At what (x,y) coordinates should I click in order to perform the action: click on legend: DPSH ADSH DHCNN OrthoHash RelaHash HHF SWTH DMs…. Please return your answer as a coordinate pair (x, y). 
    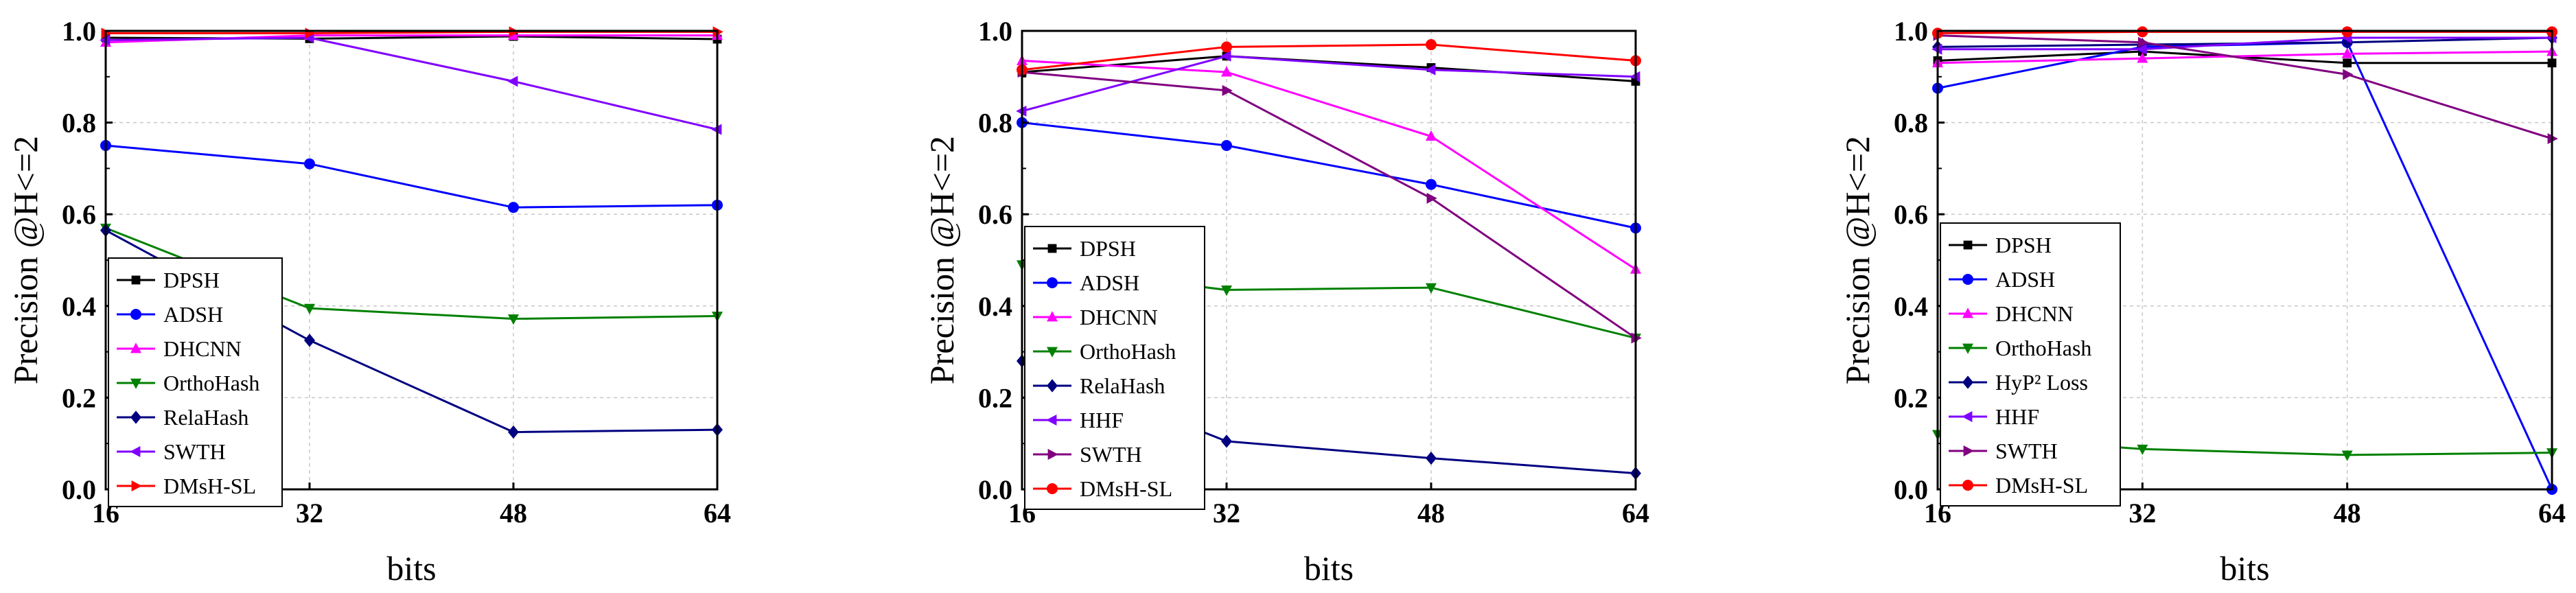
    Looking at the image, I should click on (1114, 368).